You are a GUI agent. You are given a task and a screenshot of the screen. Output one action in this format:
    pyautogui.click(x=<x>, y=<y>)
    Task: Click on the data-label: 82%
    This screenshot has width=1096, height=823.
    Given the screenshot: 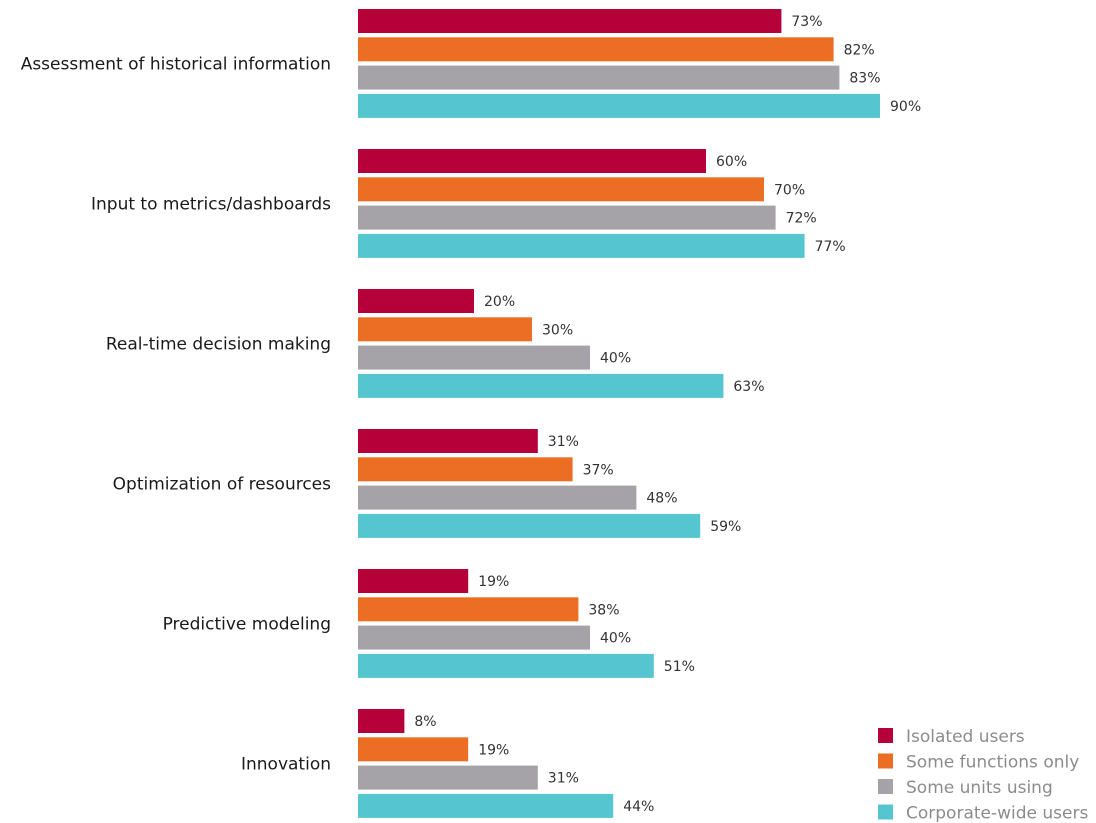 What is the action you would take?
    pyautogui.click(x=859, y=50)
    